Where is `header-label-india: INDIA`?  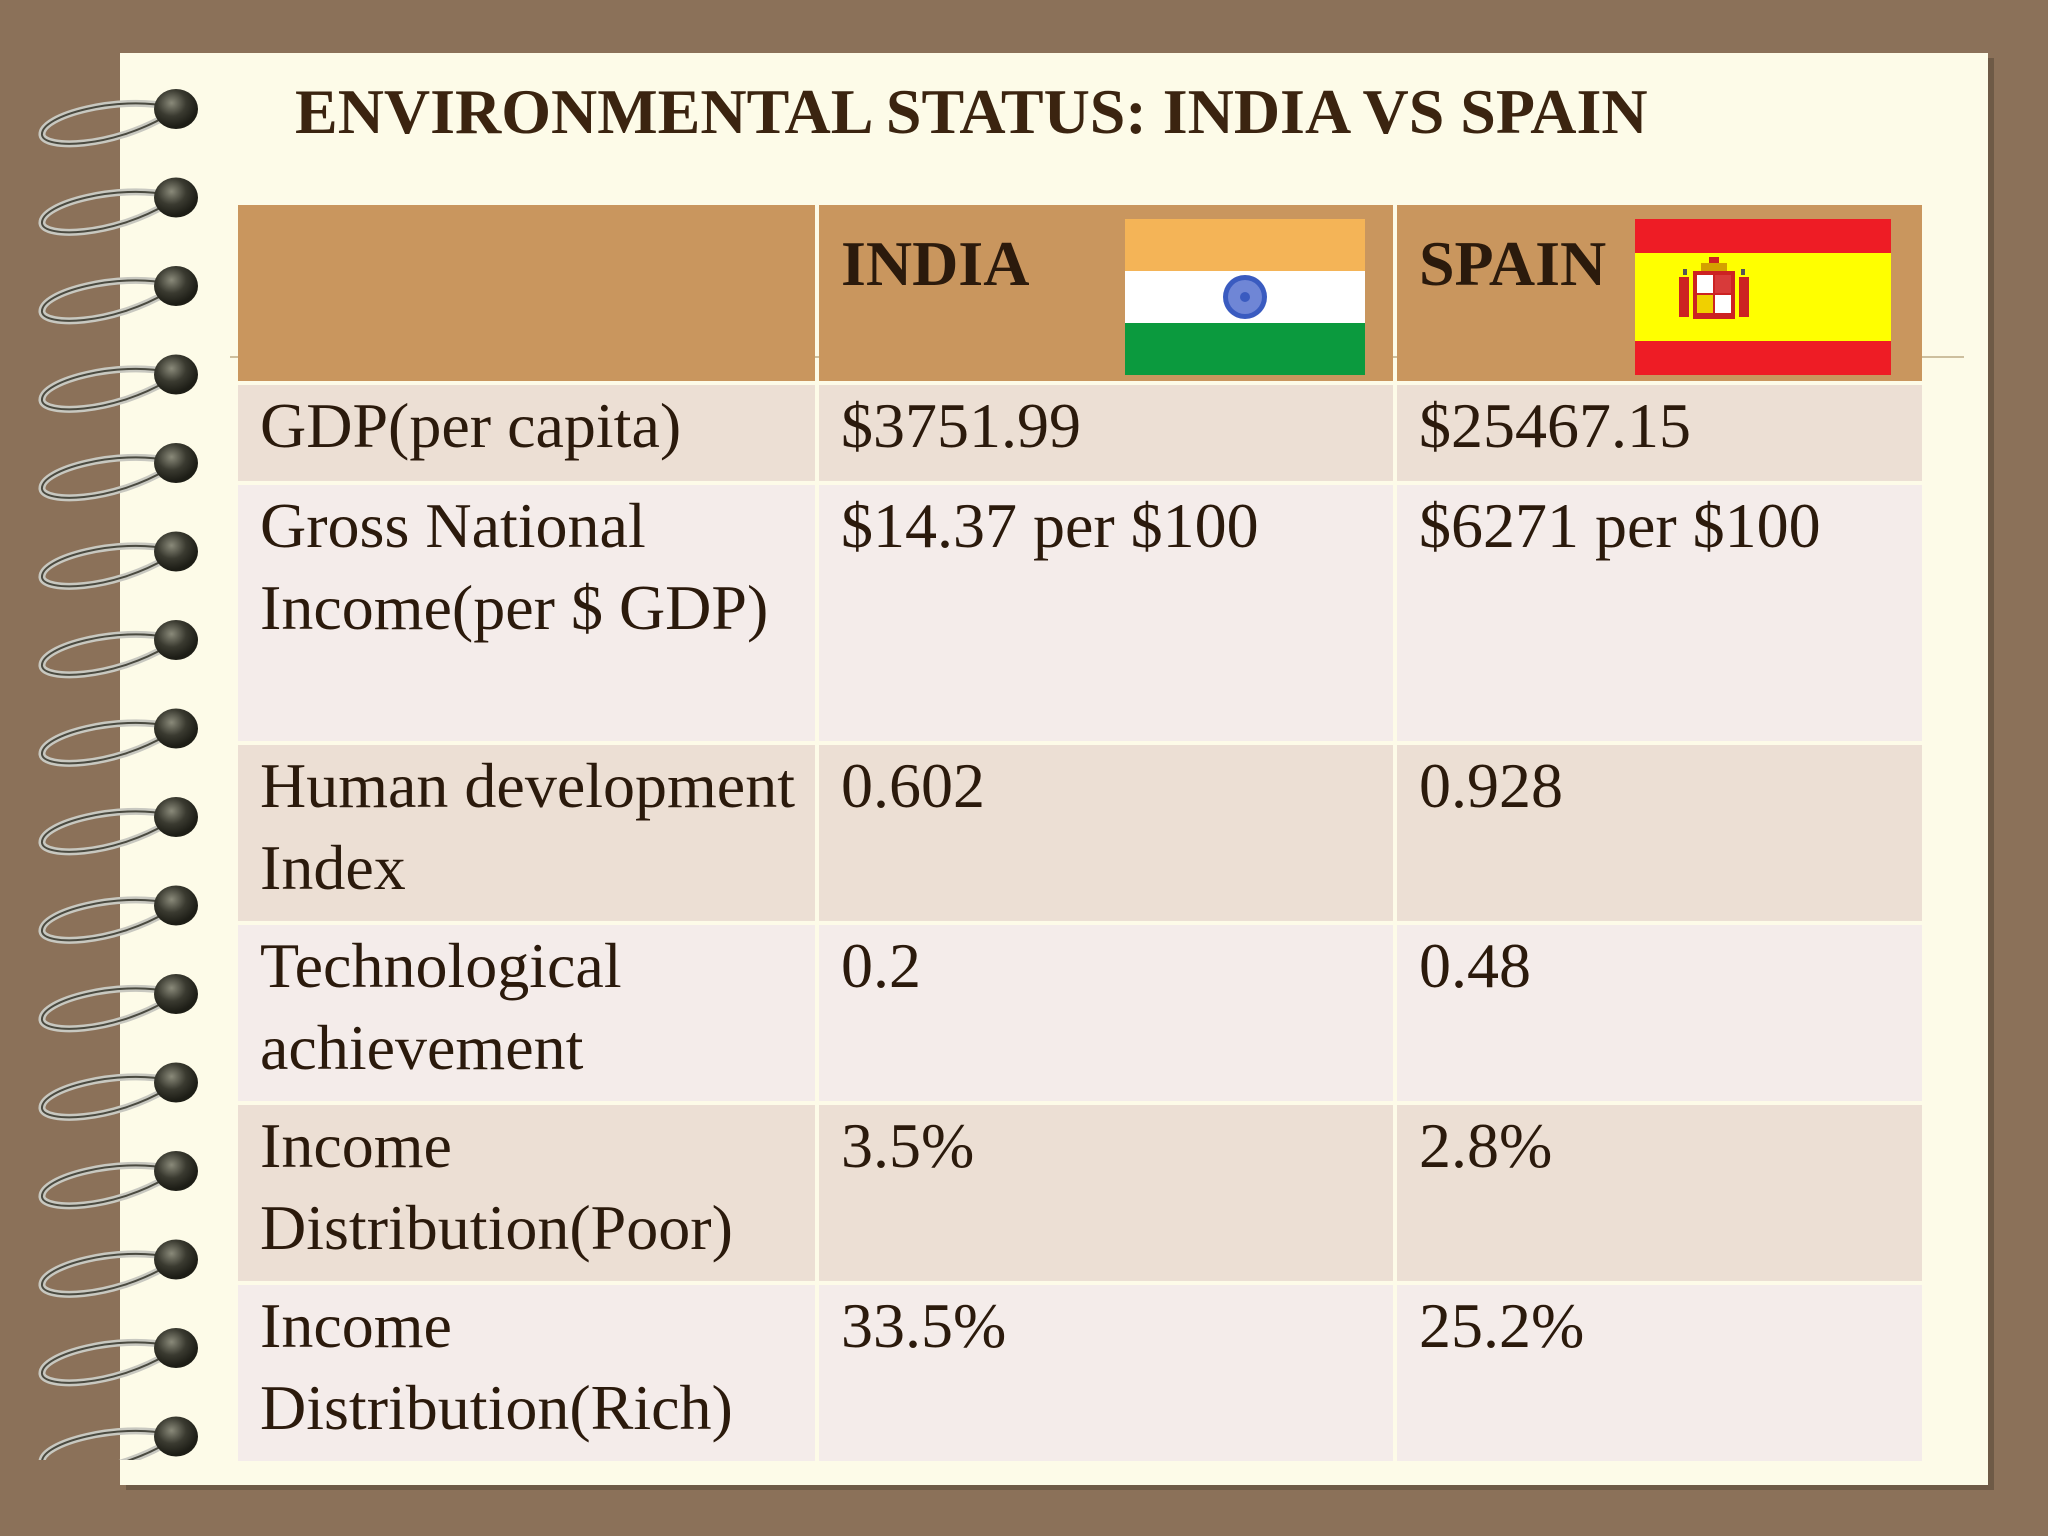 header-label-india: INDIA is located at coordinates (935, 263).